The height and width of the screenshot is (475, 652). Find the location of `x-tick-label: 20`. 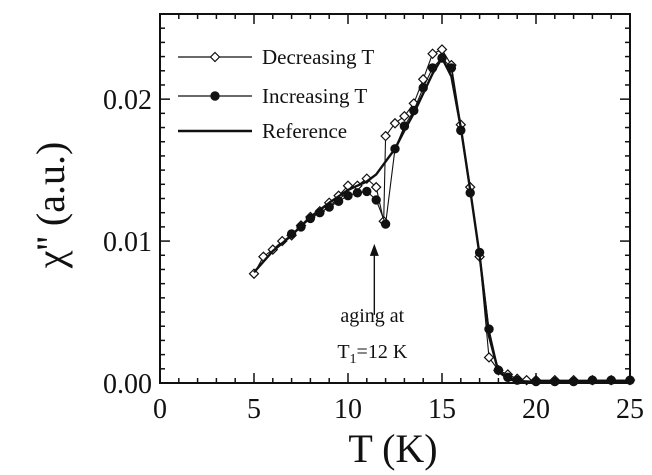

x-tick-label: 20 is located at coordinates (536, 409).